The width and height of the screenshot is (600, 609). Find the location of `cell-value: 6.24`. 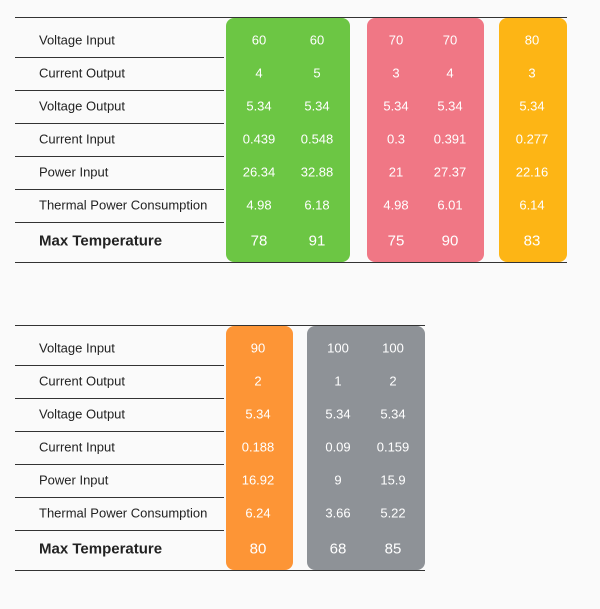

cell-value: 6.24 is located at coordinates (258, 513).